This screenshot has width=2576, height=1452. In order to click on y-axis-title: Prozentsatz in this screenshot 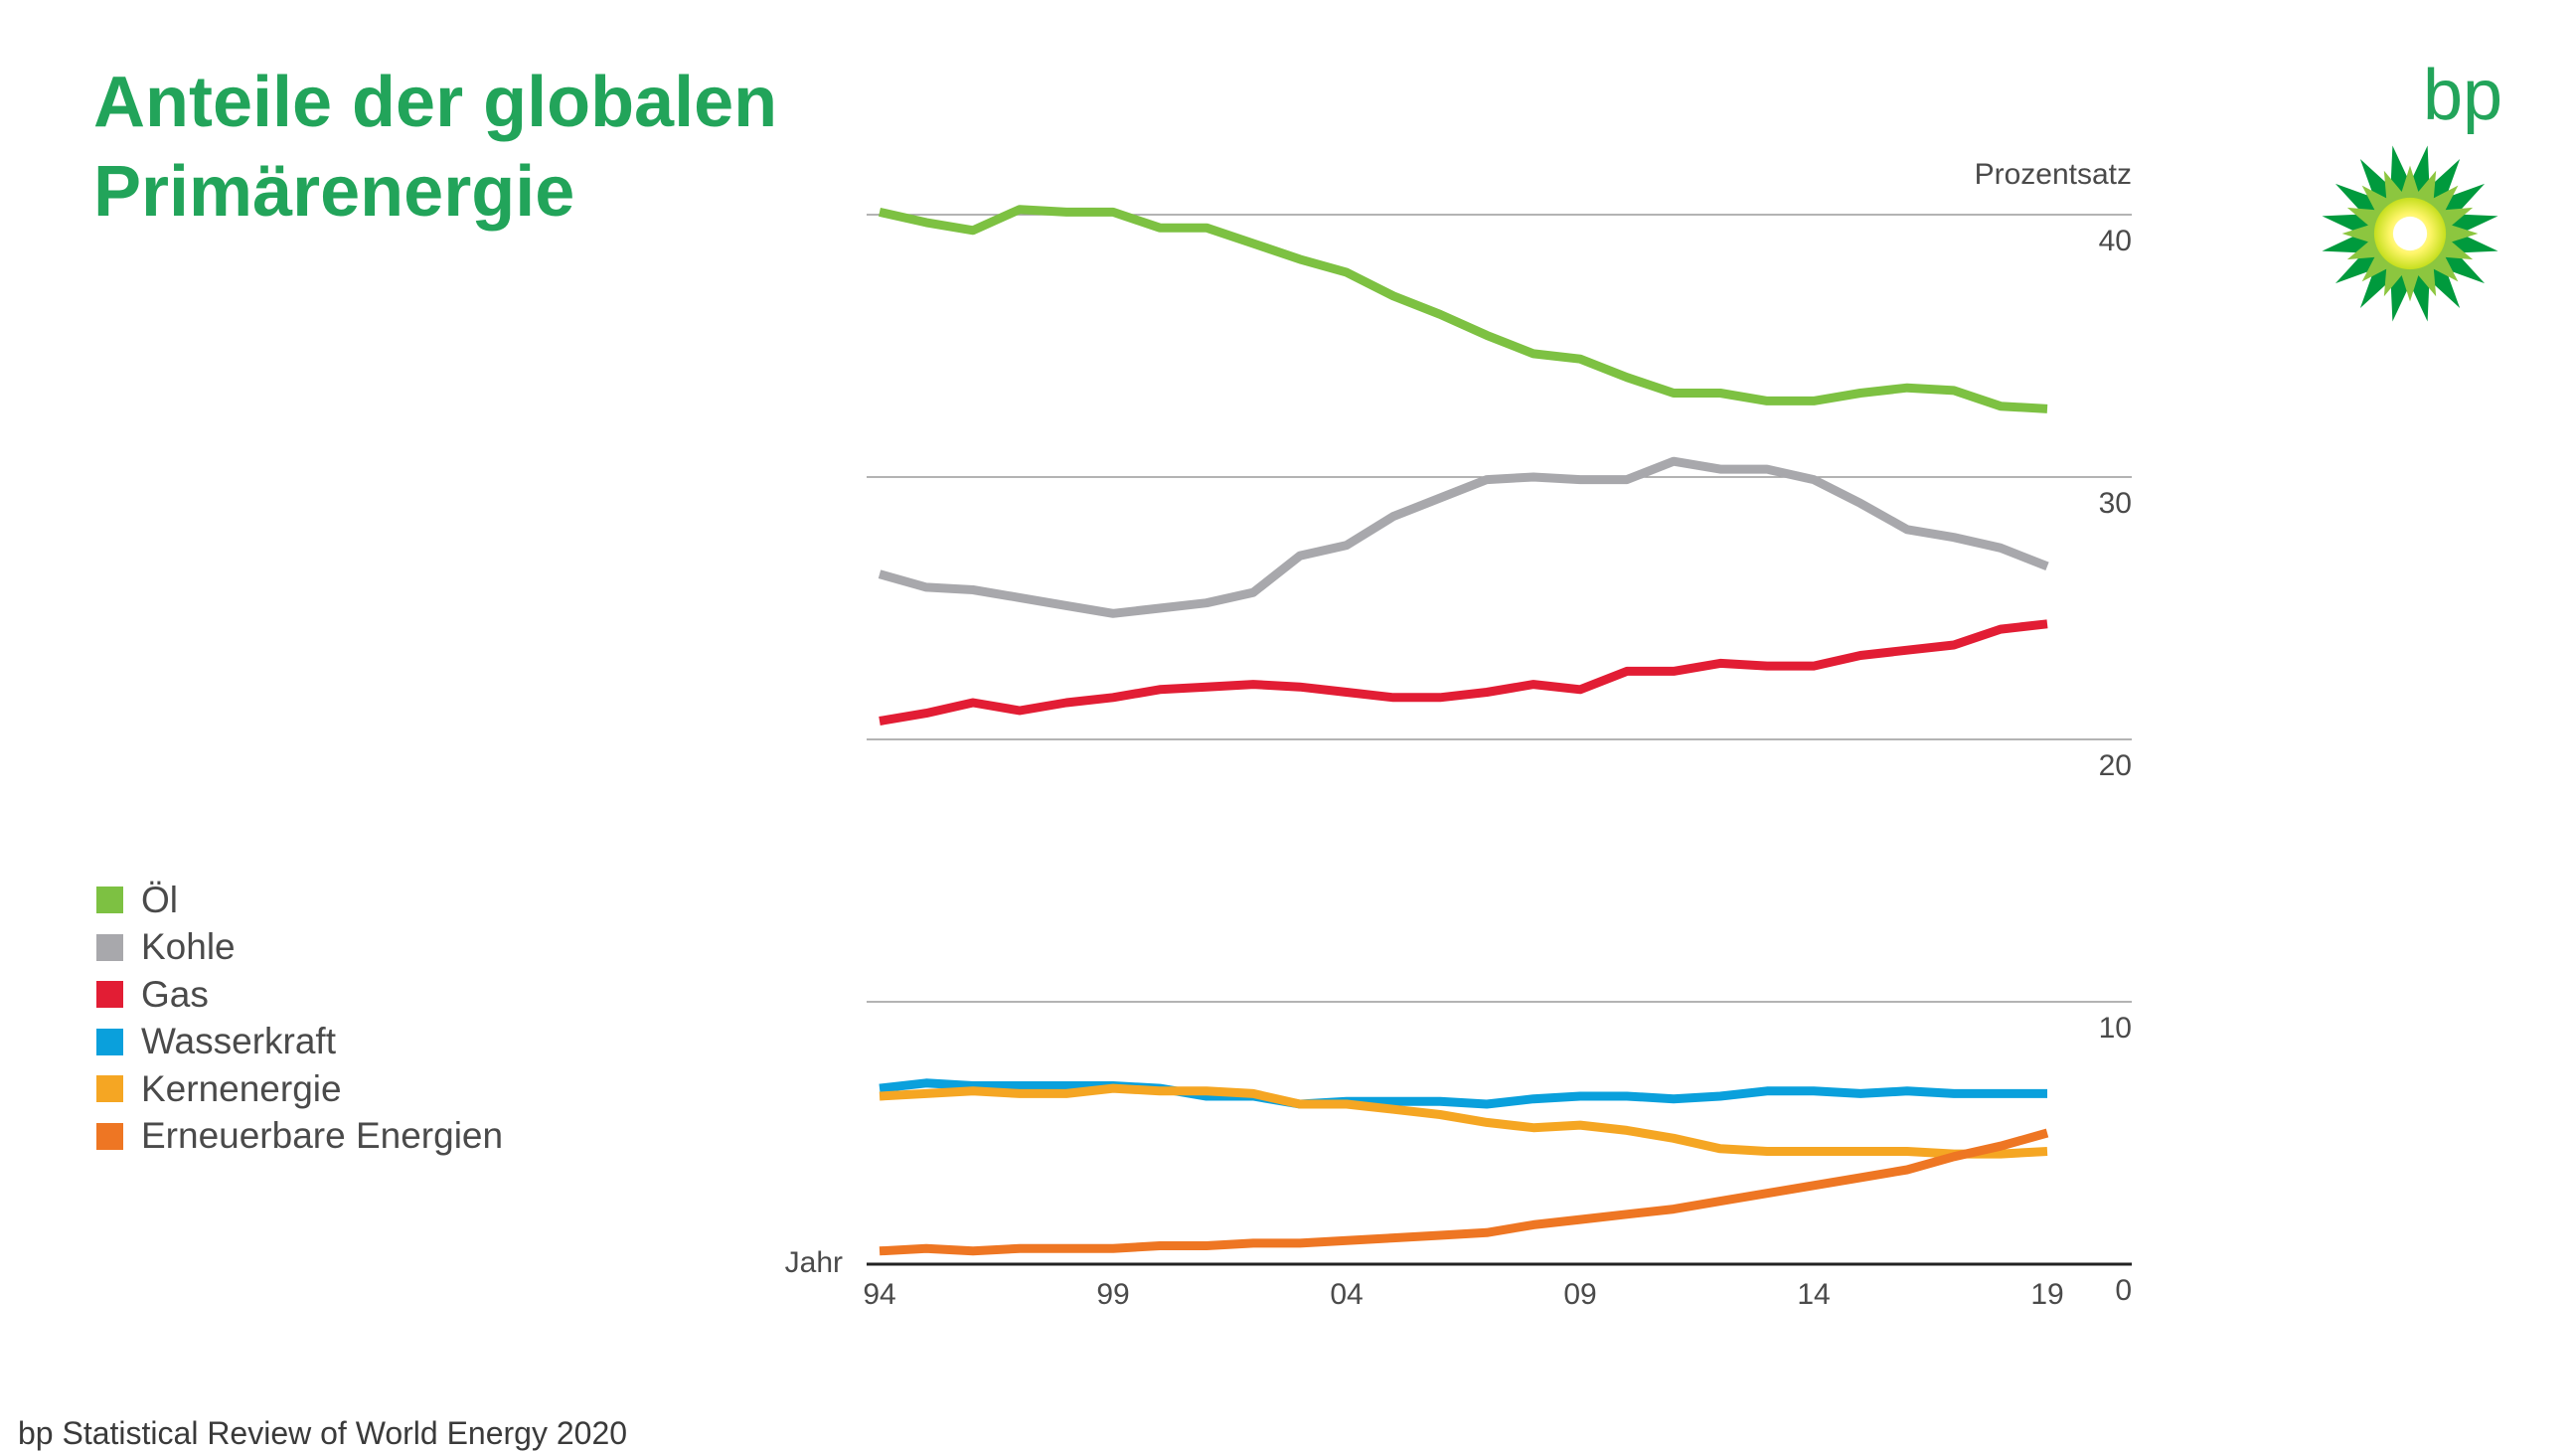, I will do `click(2053, 174)`.